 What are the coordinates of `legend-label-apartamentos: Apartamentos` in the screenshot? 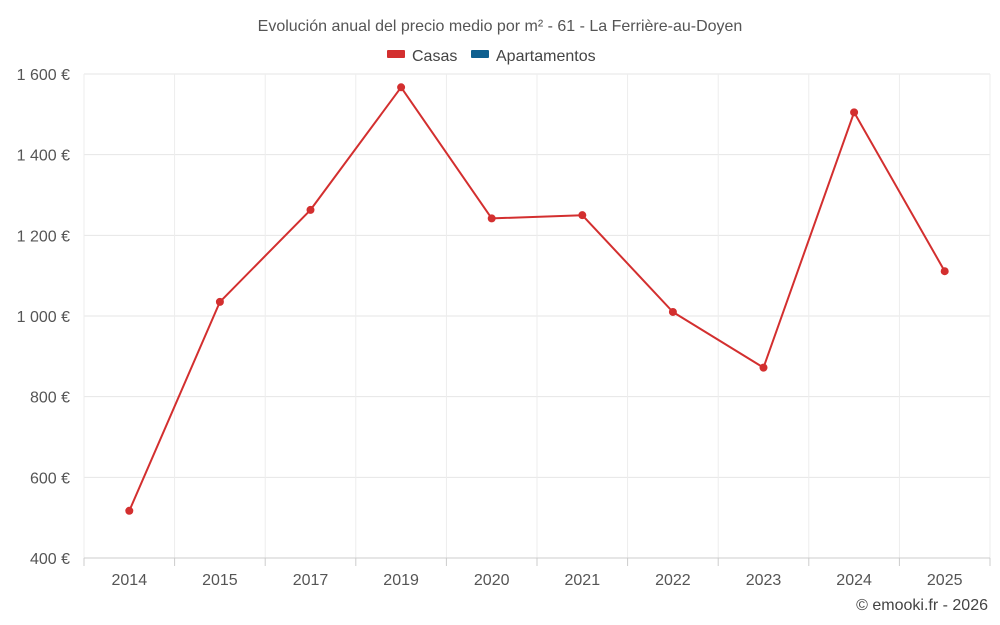 It's located at (546, 56).